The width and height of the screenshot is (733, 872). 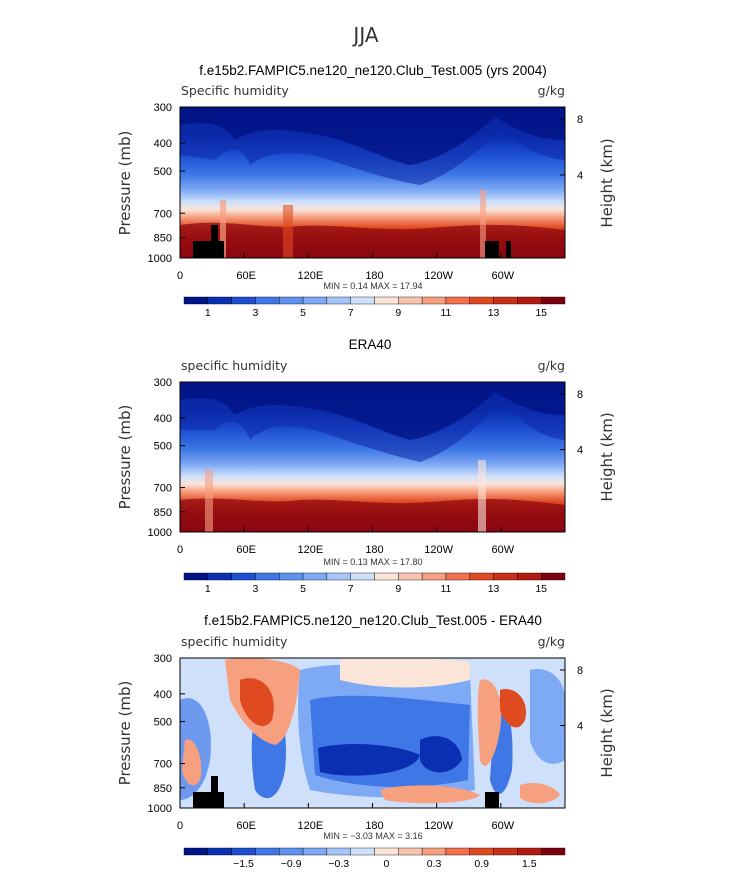 What do you see at coordinates (372, 836) in the screenshot?
I see `panel-3-stats: MIN = −3.03 MAX = 3.16` at bounding box center [372, 836].